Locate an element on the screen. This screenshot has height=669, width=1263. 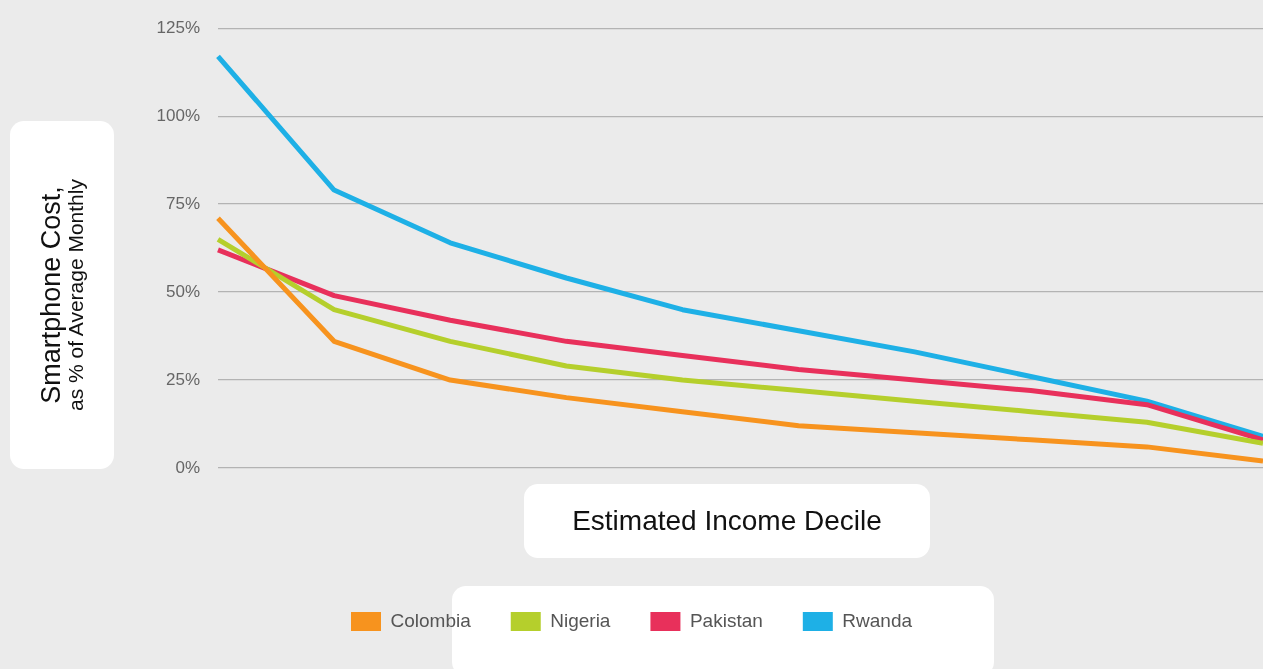
y-tick-label: 125% is located at coordinates (178, 27).